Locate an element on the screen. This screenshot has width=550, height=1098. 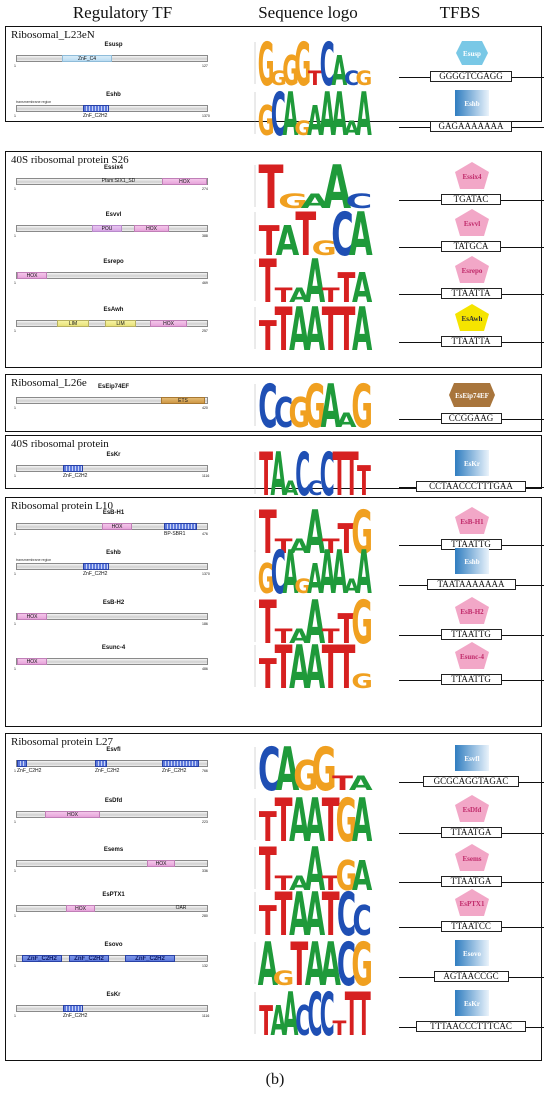
tfbs-sequence: TATGCA is located at coordinates (471, 246).